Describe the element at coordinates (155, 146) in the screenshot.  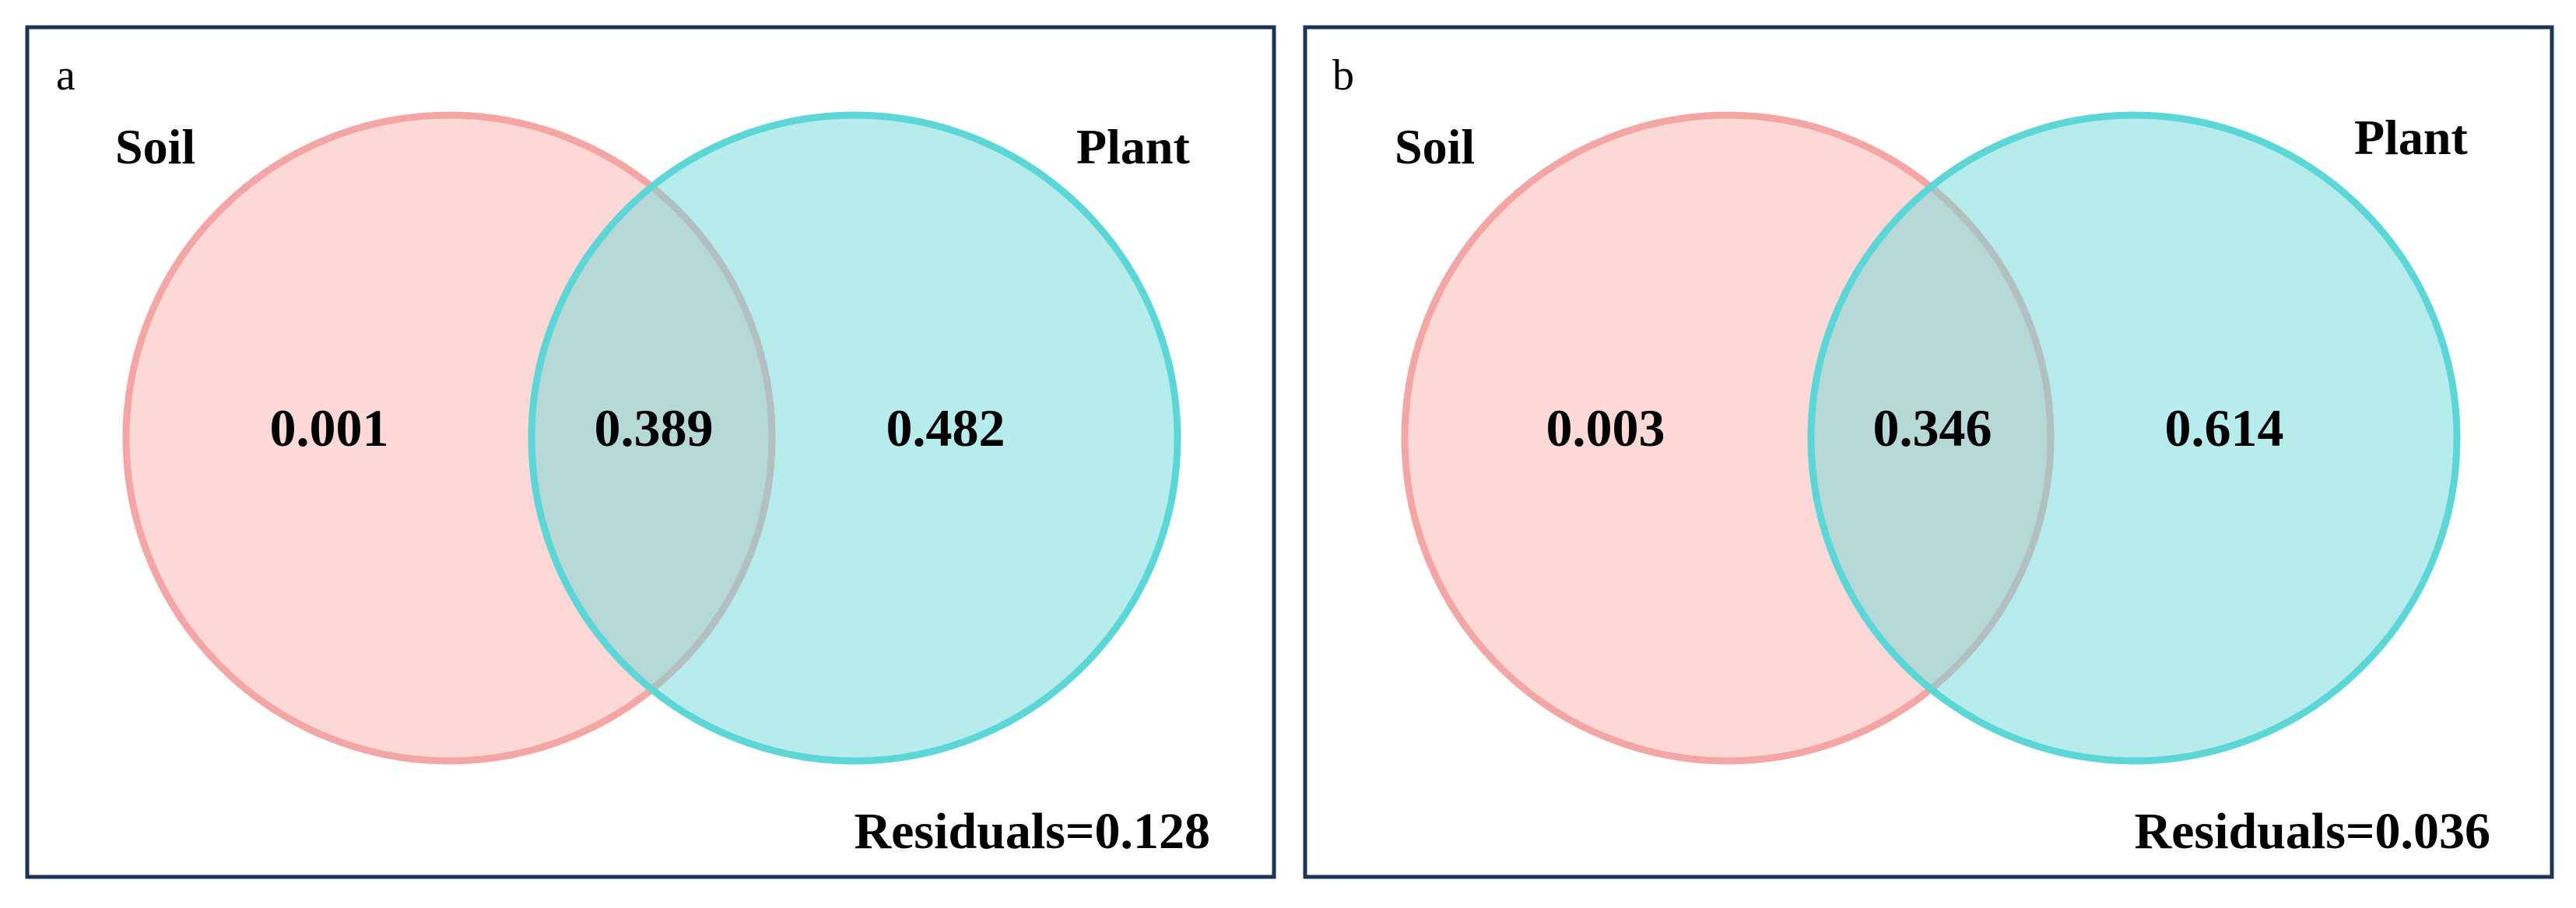
I see `panel-a-soil-label: Soil` at that location.